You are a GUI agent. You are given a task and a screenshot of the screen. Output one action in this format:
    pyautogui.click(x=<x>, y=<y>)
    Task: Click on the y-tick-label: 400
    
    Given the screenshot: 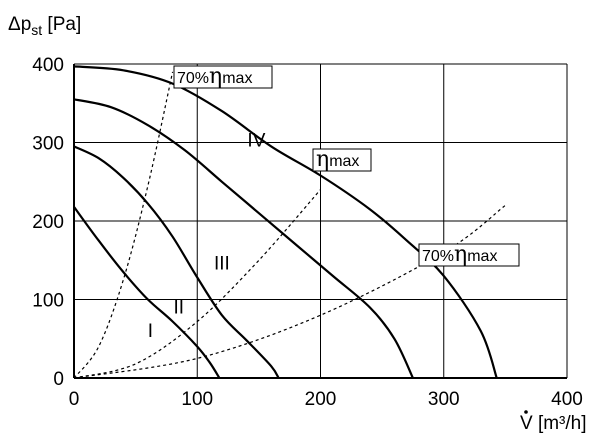 What is the action you would take?
    pyautogui.click(x=48, y=65)
    